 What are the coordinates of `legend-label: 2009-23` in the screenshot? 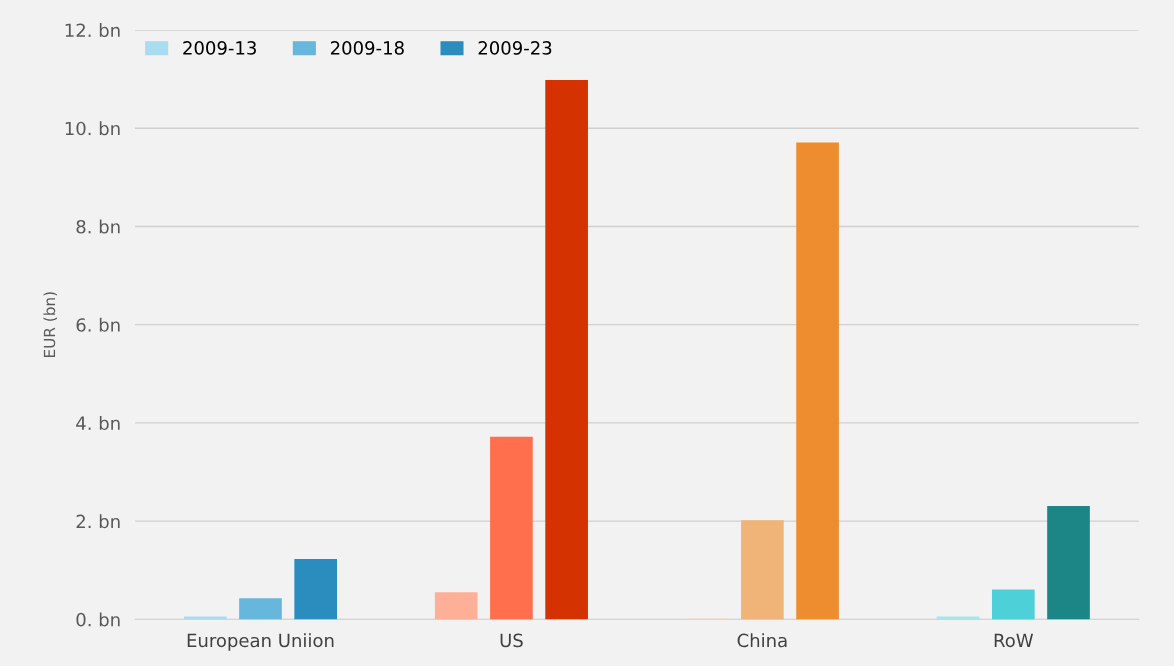 It's located at (515, 48).